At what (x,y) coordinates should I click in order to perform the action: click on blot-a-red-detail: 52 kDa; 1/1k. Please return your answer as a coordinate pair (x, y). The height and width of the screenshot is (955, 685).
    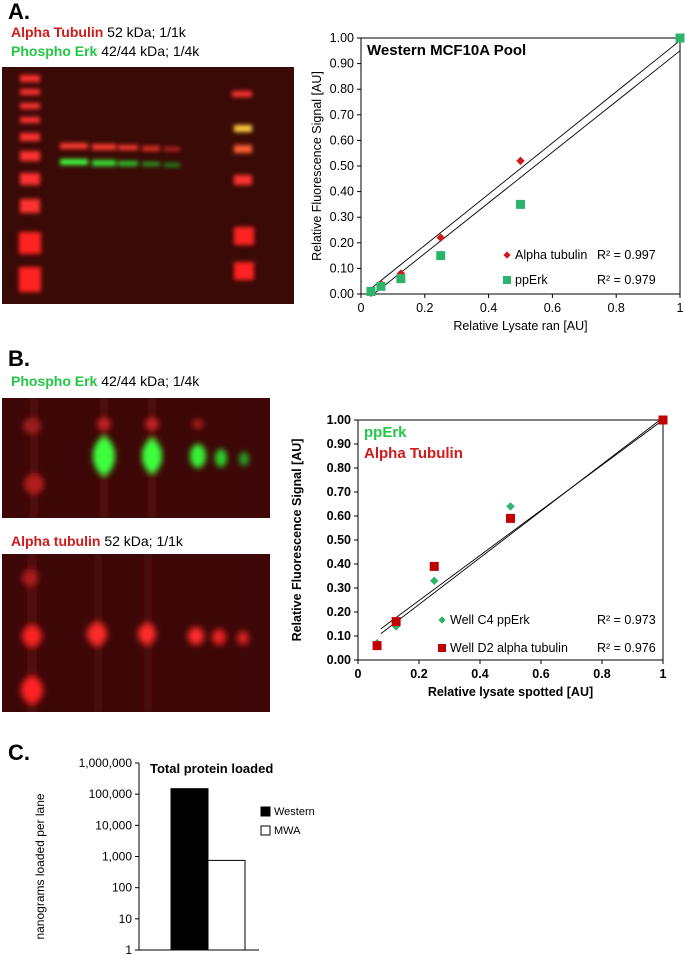
    Looking at the image, I should click on (144, 32).